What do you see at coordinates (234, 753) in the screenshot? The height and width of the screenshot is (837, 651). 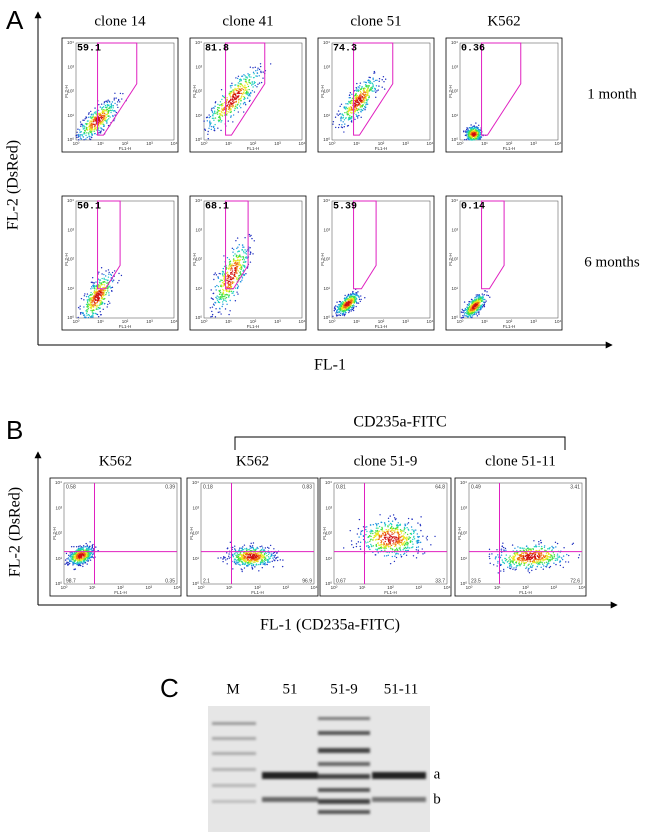 I see `band` at bounding box center [234, 753].